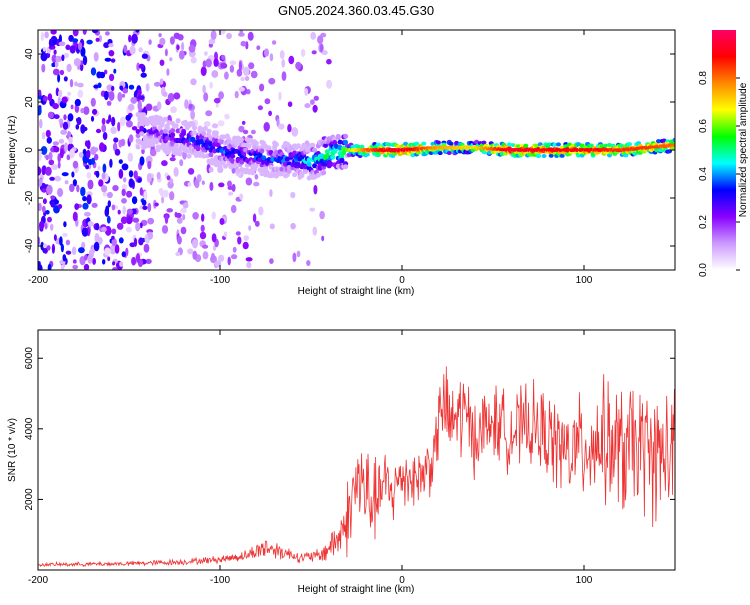 This screenshot has width=750, height=605. Describe the element at coordinates (356, 291) in the screenshot. I see `spectrogram-x-label: Height of straight line (km)` at that location.